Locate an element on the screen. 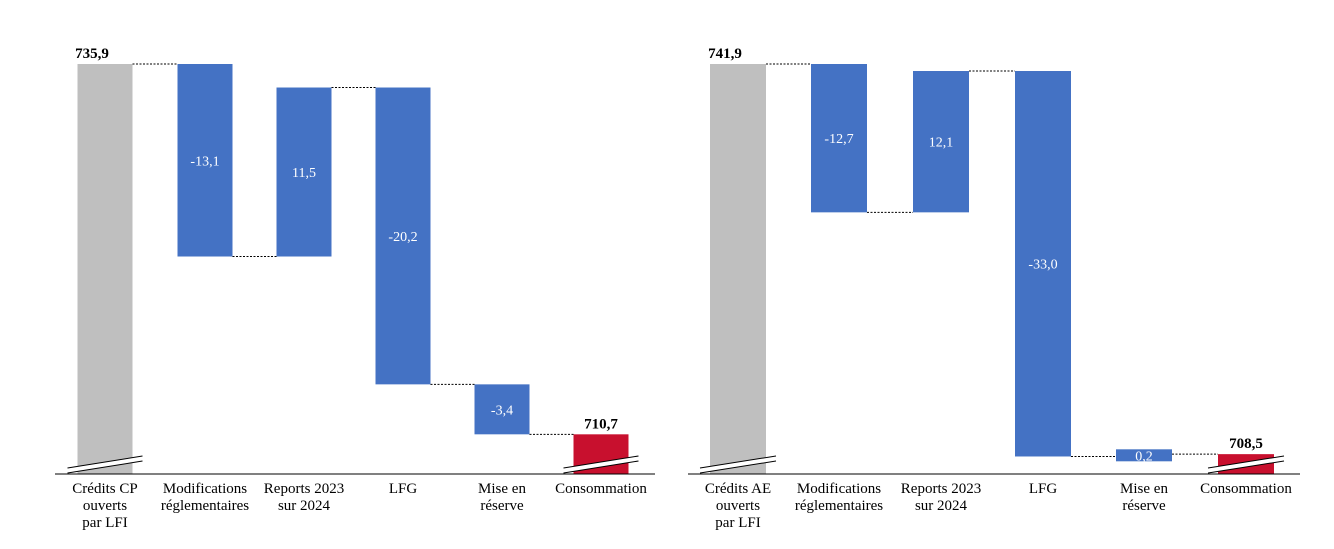 The height and width of the screenshot is (549, 1334). data-label: 708,5 is located at coordinates (1246, 444).